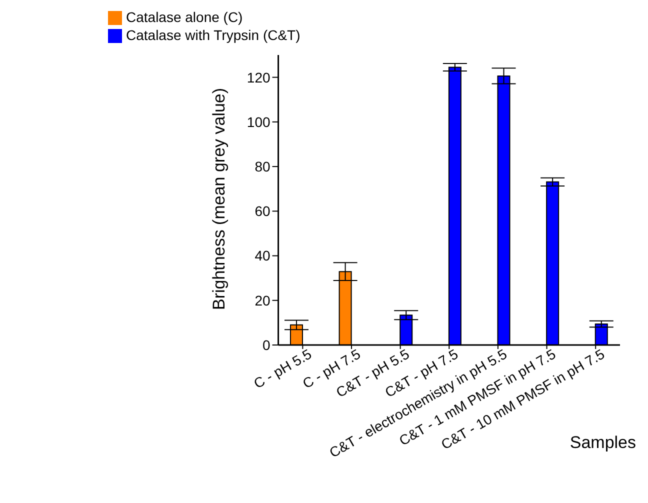 The image size is (648, 503). I want to click on legend-label: Catalase with Trypsin (C&T), so click(213, 35).